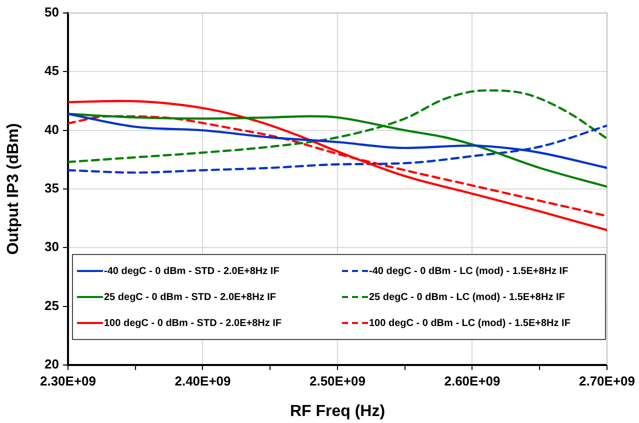 Image resolution: width=639 pixels, height=423 pixels. I want to click on y-tick-label: 45, so click(51, 70).